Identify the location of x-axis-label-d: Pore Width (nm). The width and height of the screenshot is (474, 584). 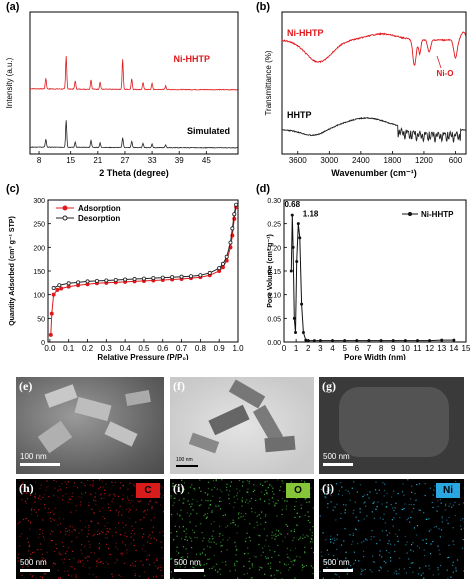
(375, 356).